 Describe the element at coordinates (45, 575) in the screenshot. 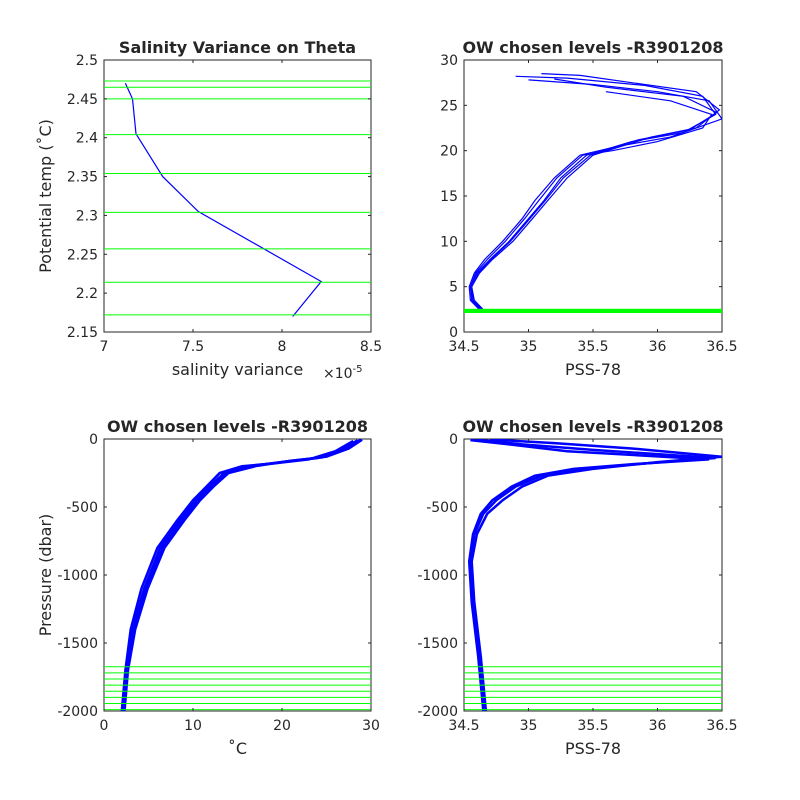

I see `y-axis-label: Pressure (dbar)` at that location.